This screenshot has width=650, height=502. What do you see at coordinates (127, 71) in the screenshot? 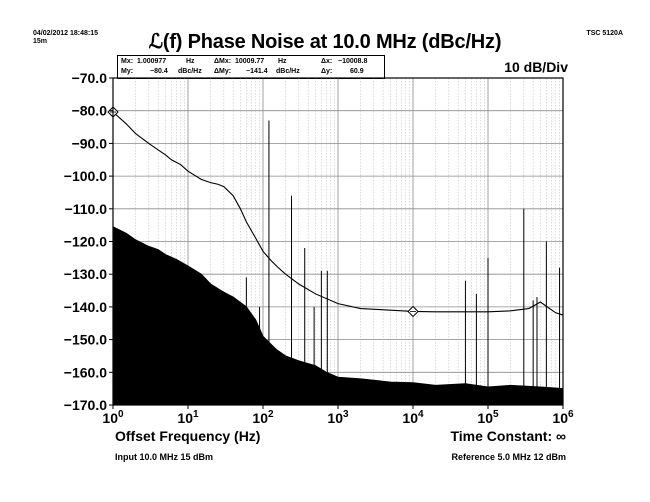
I see `my-label: My:` at bounding box center [127, 71].